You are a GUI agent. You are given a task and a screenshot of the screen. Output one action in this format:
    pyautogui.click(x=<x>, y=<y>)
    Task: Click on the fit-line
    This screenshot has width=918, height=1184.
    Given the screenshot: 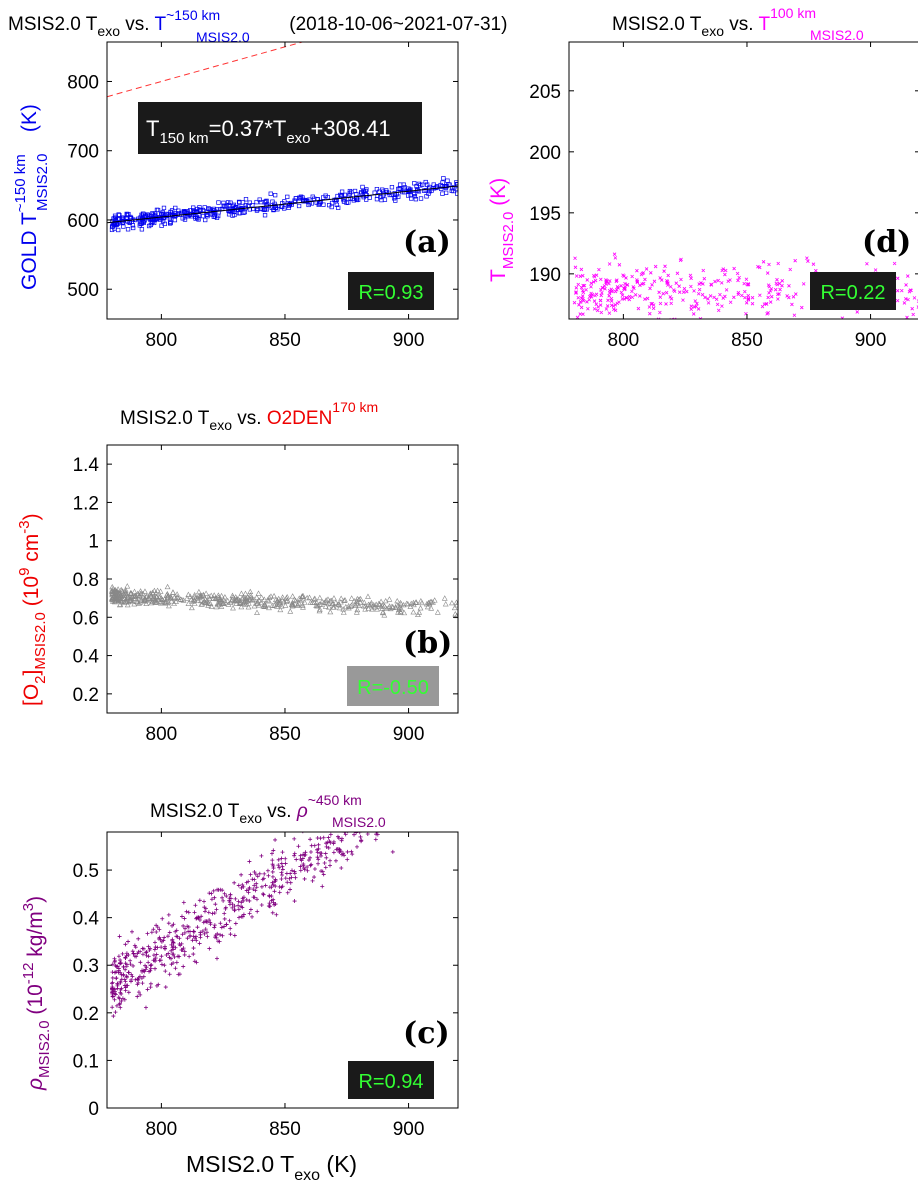 What is the action you would take?
    pyautogui.click(x=282, y=204)
    